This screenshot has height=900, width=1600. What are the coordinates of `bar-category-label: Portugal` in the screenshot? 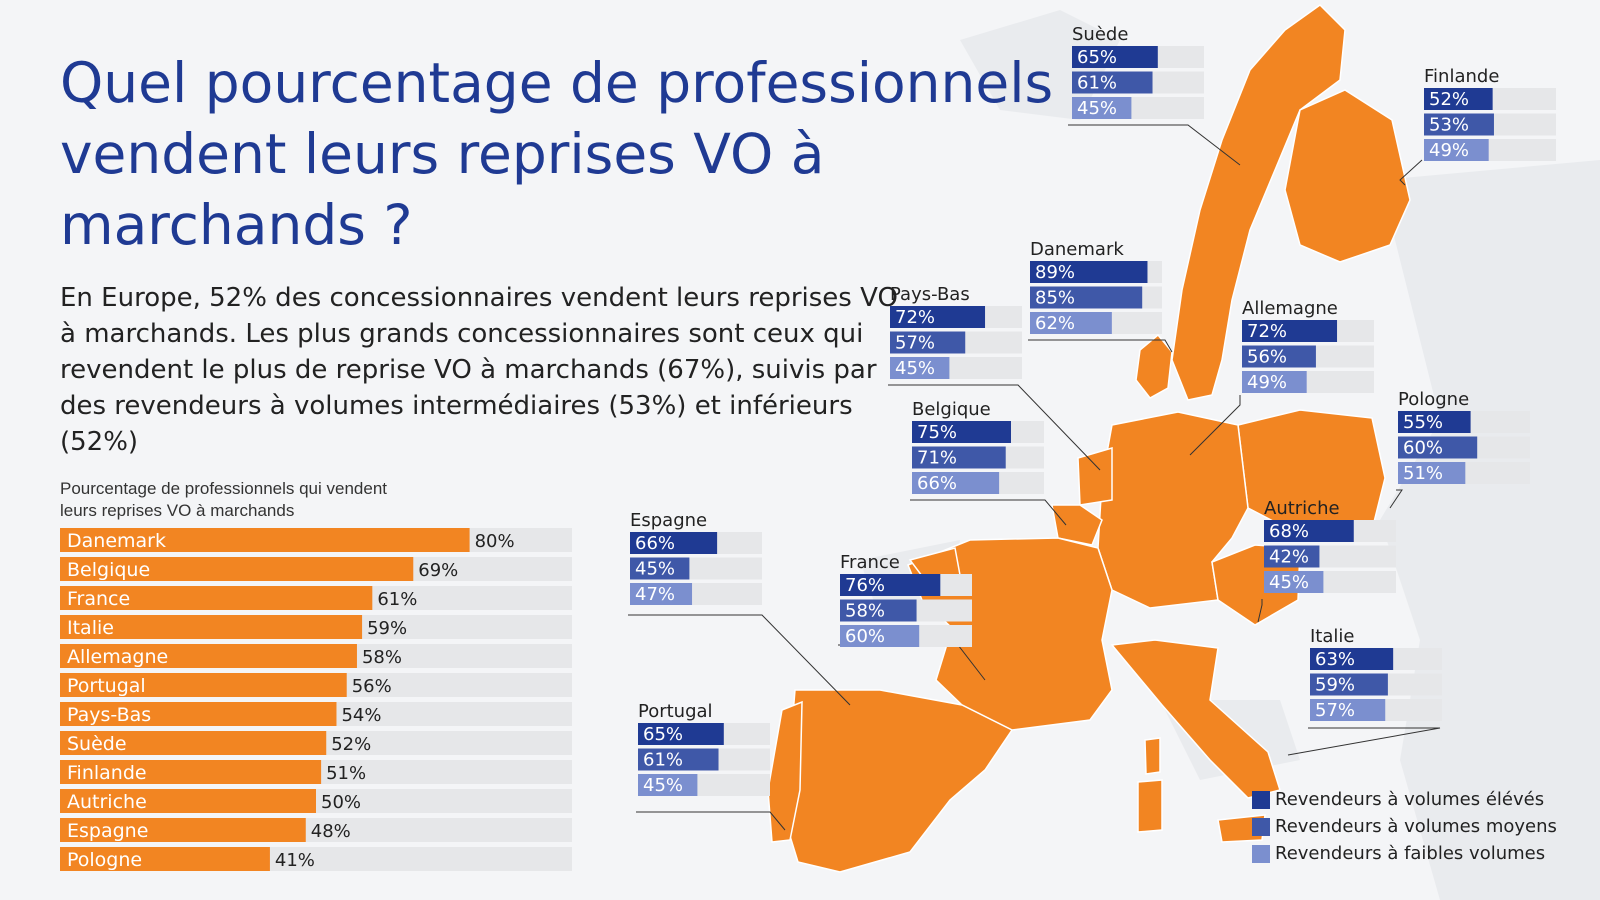 It's located at (106, 686).